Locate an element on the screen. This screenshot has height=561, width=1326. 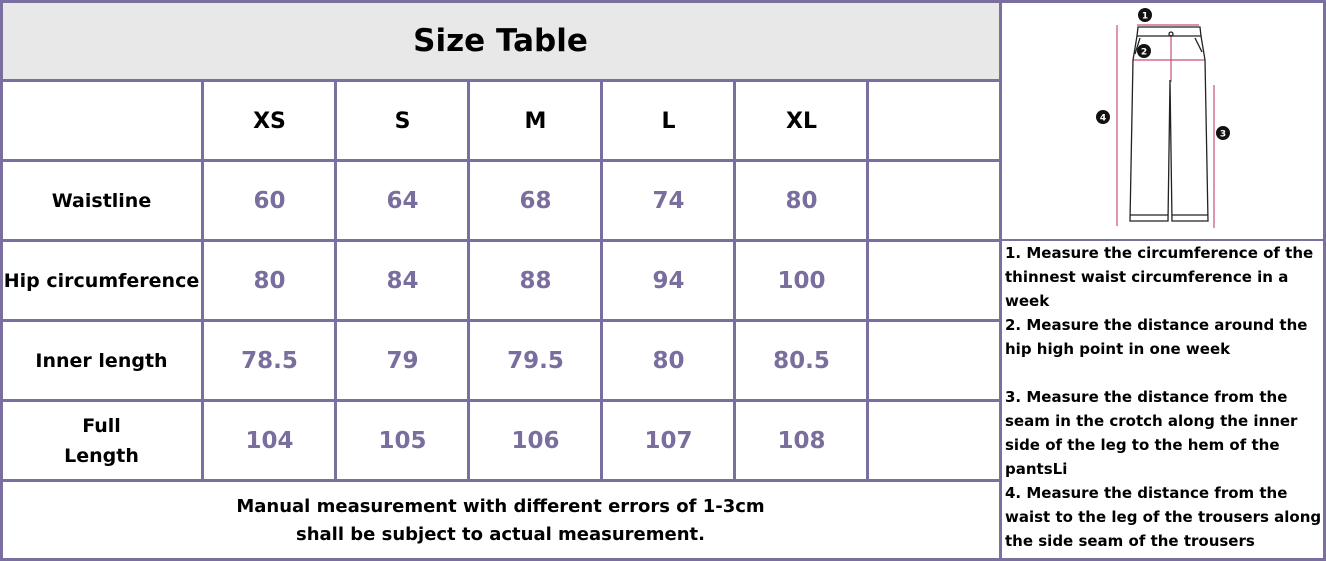
table-cell: 104 is located at coordinates (269, 441).